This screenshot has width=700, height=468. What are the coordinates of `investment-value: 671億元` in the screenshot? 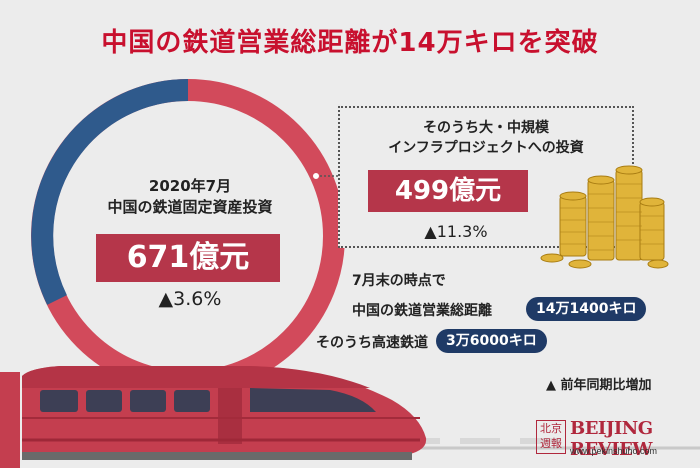 It's located at (188, 258).